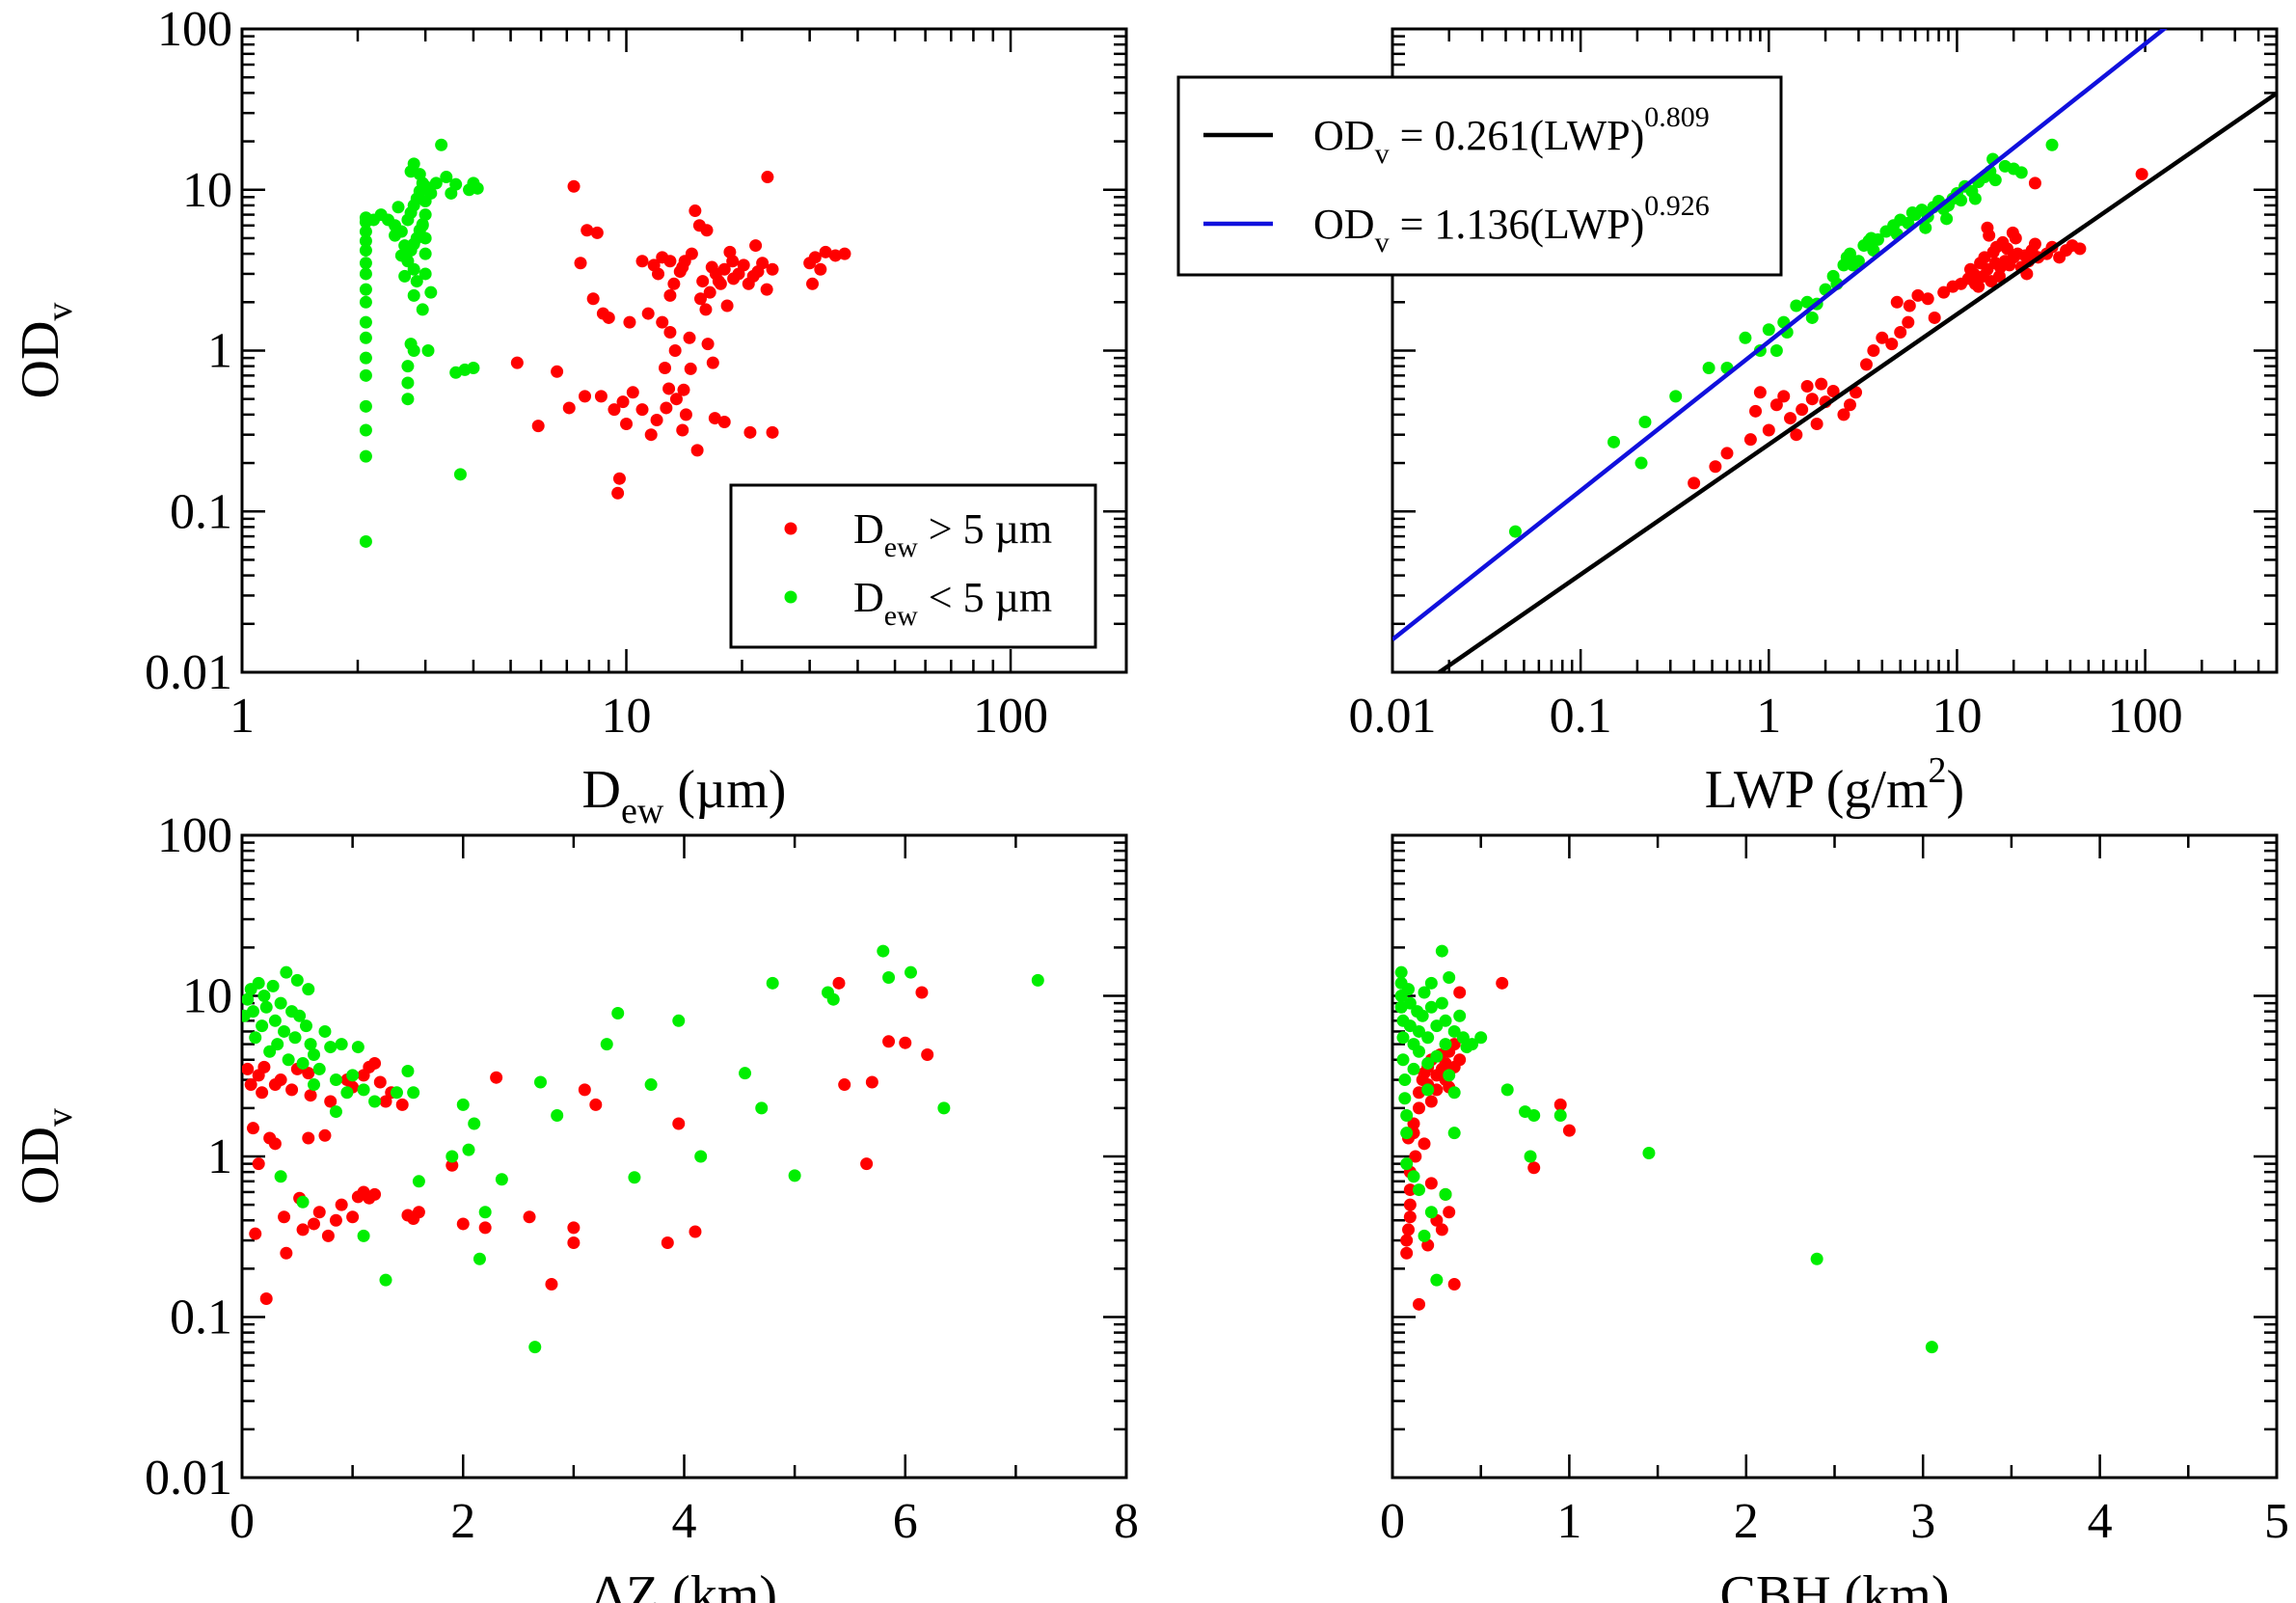 This screenshot has height=1603, width=2296. I want to click on plot-area, so click(605, 343).